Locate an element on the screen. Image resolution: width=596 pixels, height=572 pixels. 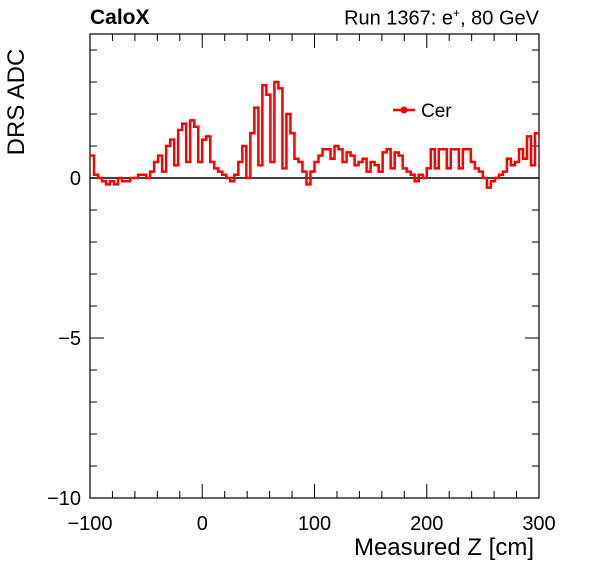
run-label: Run 1367: e is located at coordinates (399, 18).